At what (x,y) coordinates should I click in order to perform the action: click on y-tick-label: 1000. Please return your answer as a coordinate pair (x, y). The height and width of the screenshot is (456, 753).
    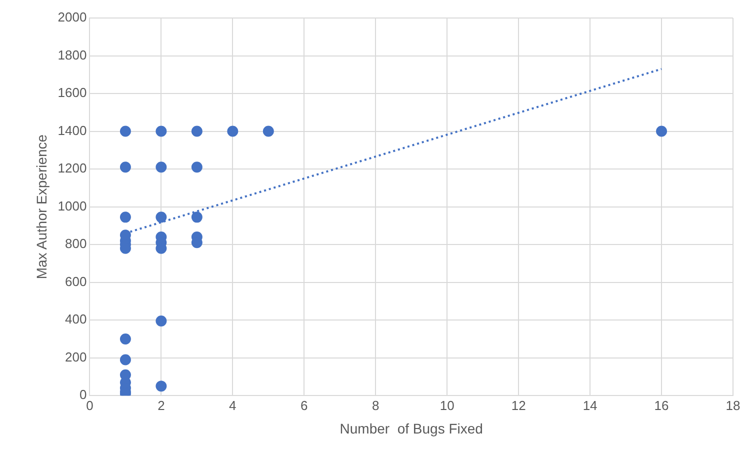
    Looking at the image, I should click on (72, 206).